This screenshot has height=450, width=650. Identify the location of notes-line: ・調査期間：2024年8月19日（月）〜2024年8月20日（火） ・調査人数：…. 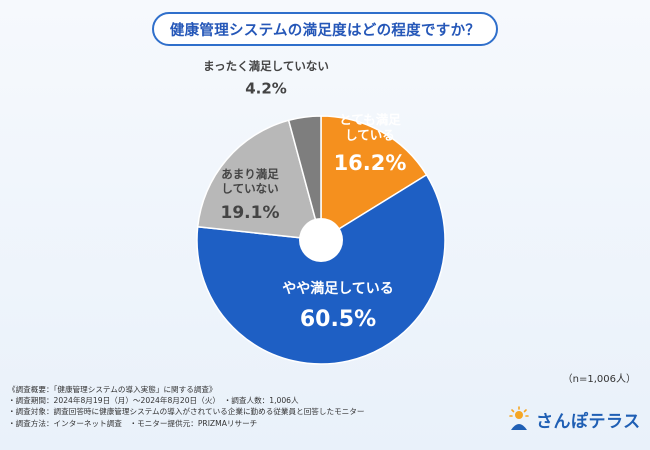
(153, 401).